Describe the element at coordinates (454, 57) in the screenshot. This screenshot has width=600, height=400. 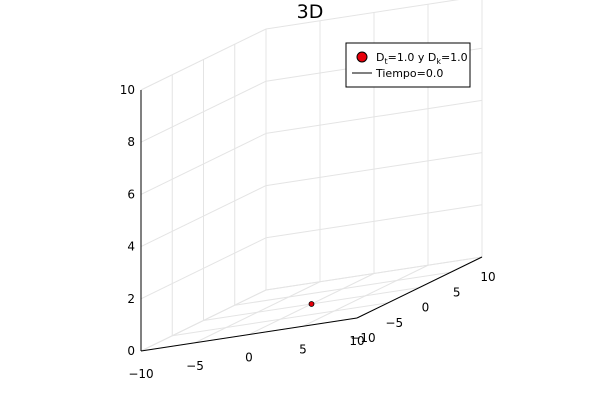
I see `legend-entry-1-part-c: =1.0` at that location.